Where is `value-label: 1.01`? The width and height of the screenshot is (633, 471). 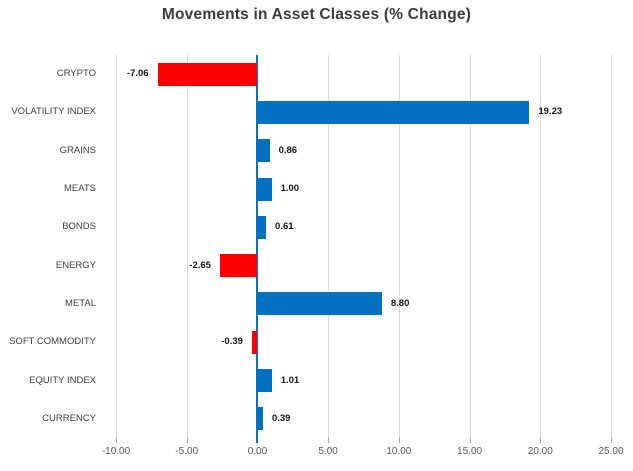
value-label: 1.01 is located at coordinates (290, 380).